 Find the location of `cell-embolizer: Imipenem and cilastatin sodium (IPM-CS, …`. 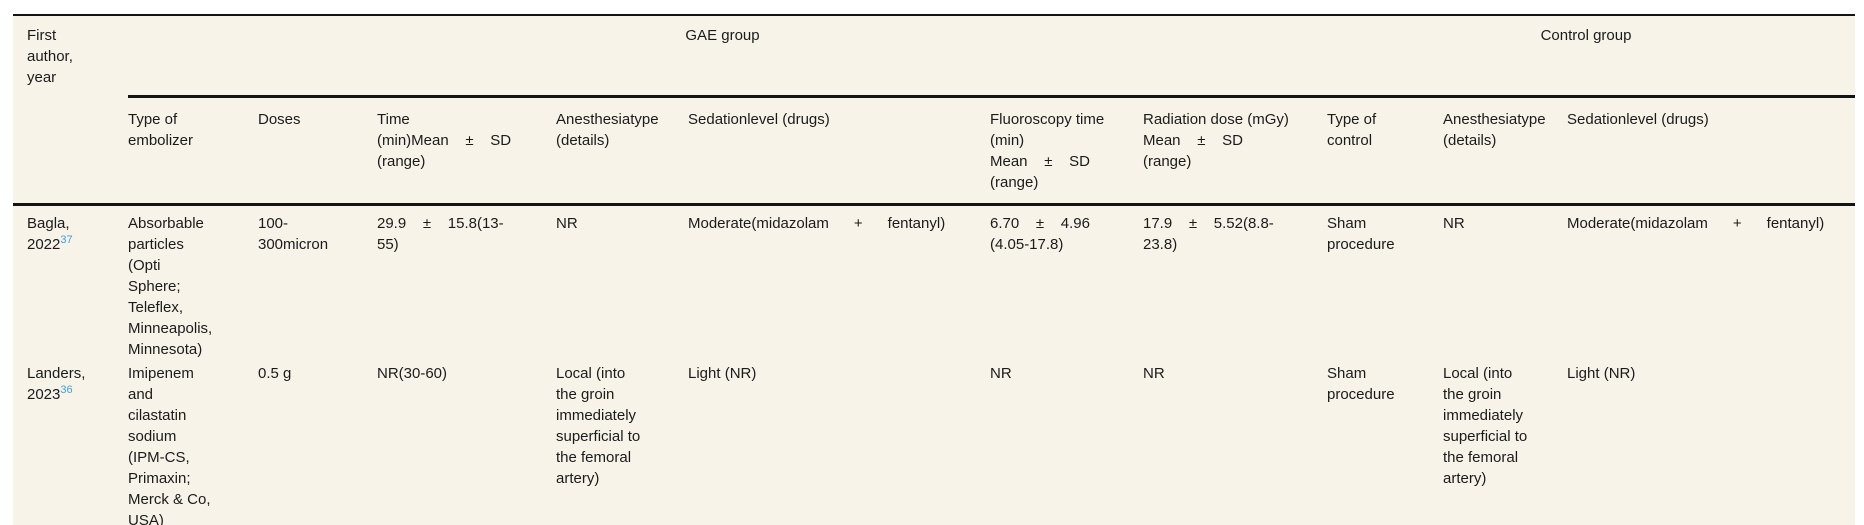

cell-embolizer: Imipenem and cilastatin sodium (IPM-CS, … is located at coordinates (169, 445).